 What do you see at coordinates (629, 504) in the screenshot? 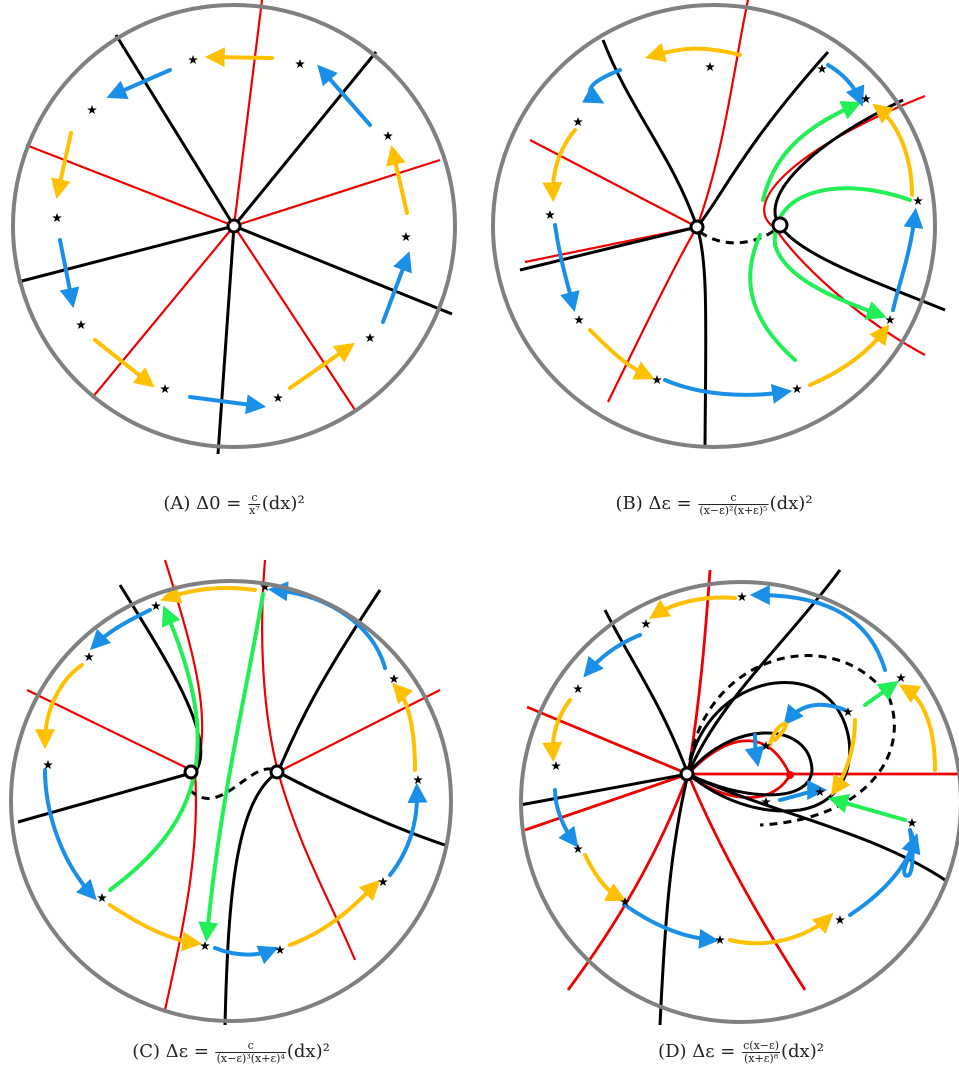
I see `caption-b-label: (B)` at bounding box center [629, 504].